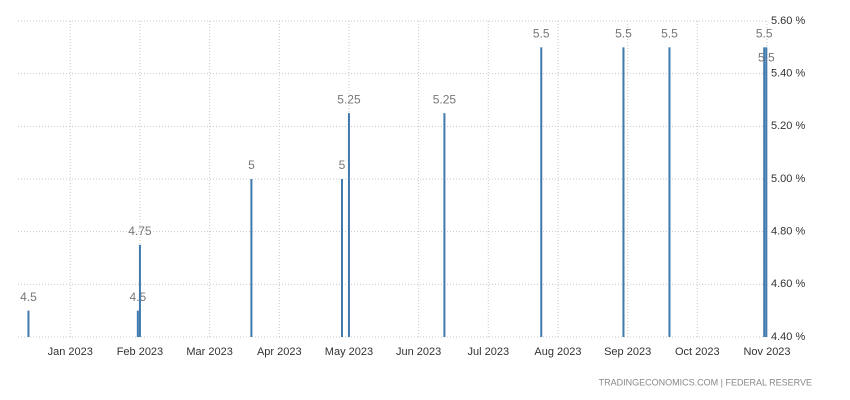 This screenshot has height=400, width=850. Describe the element at coordinates (697, 352) in the screenshot. I see `x-tick-label: Oct 2023` at that location.